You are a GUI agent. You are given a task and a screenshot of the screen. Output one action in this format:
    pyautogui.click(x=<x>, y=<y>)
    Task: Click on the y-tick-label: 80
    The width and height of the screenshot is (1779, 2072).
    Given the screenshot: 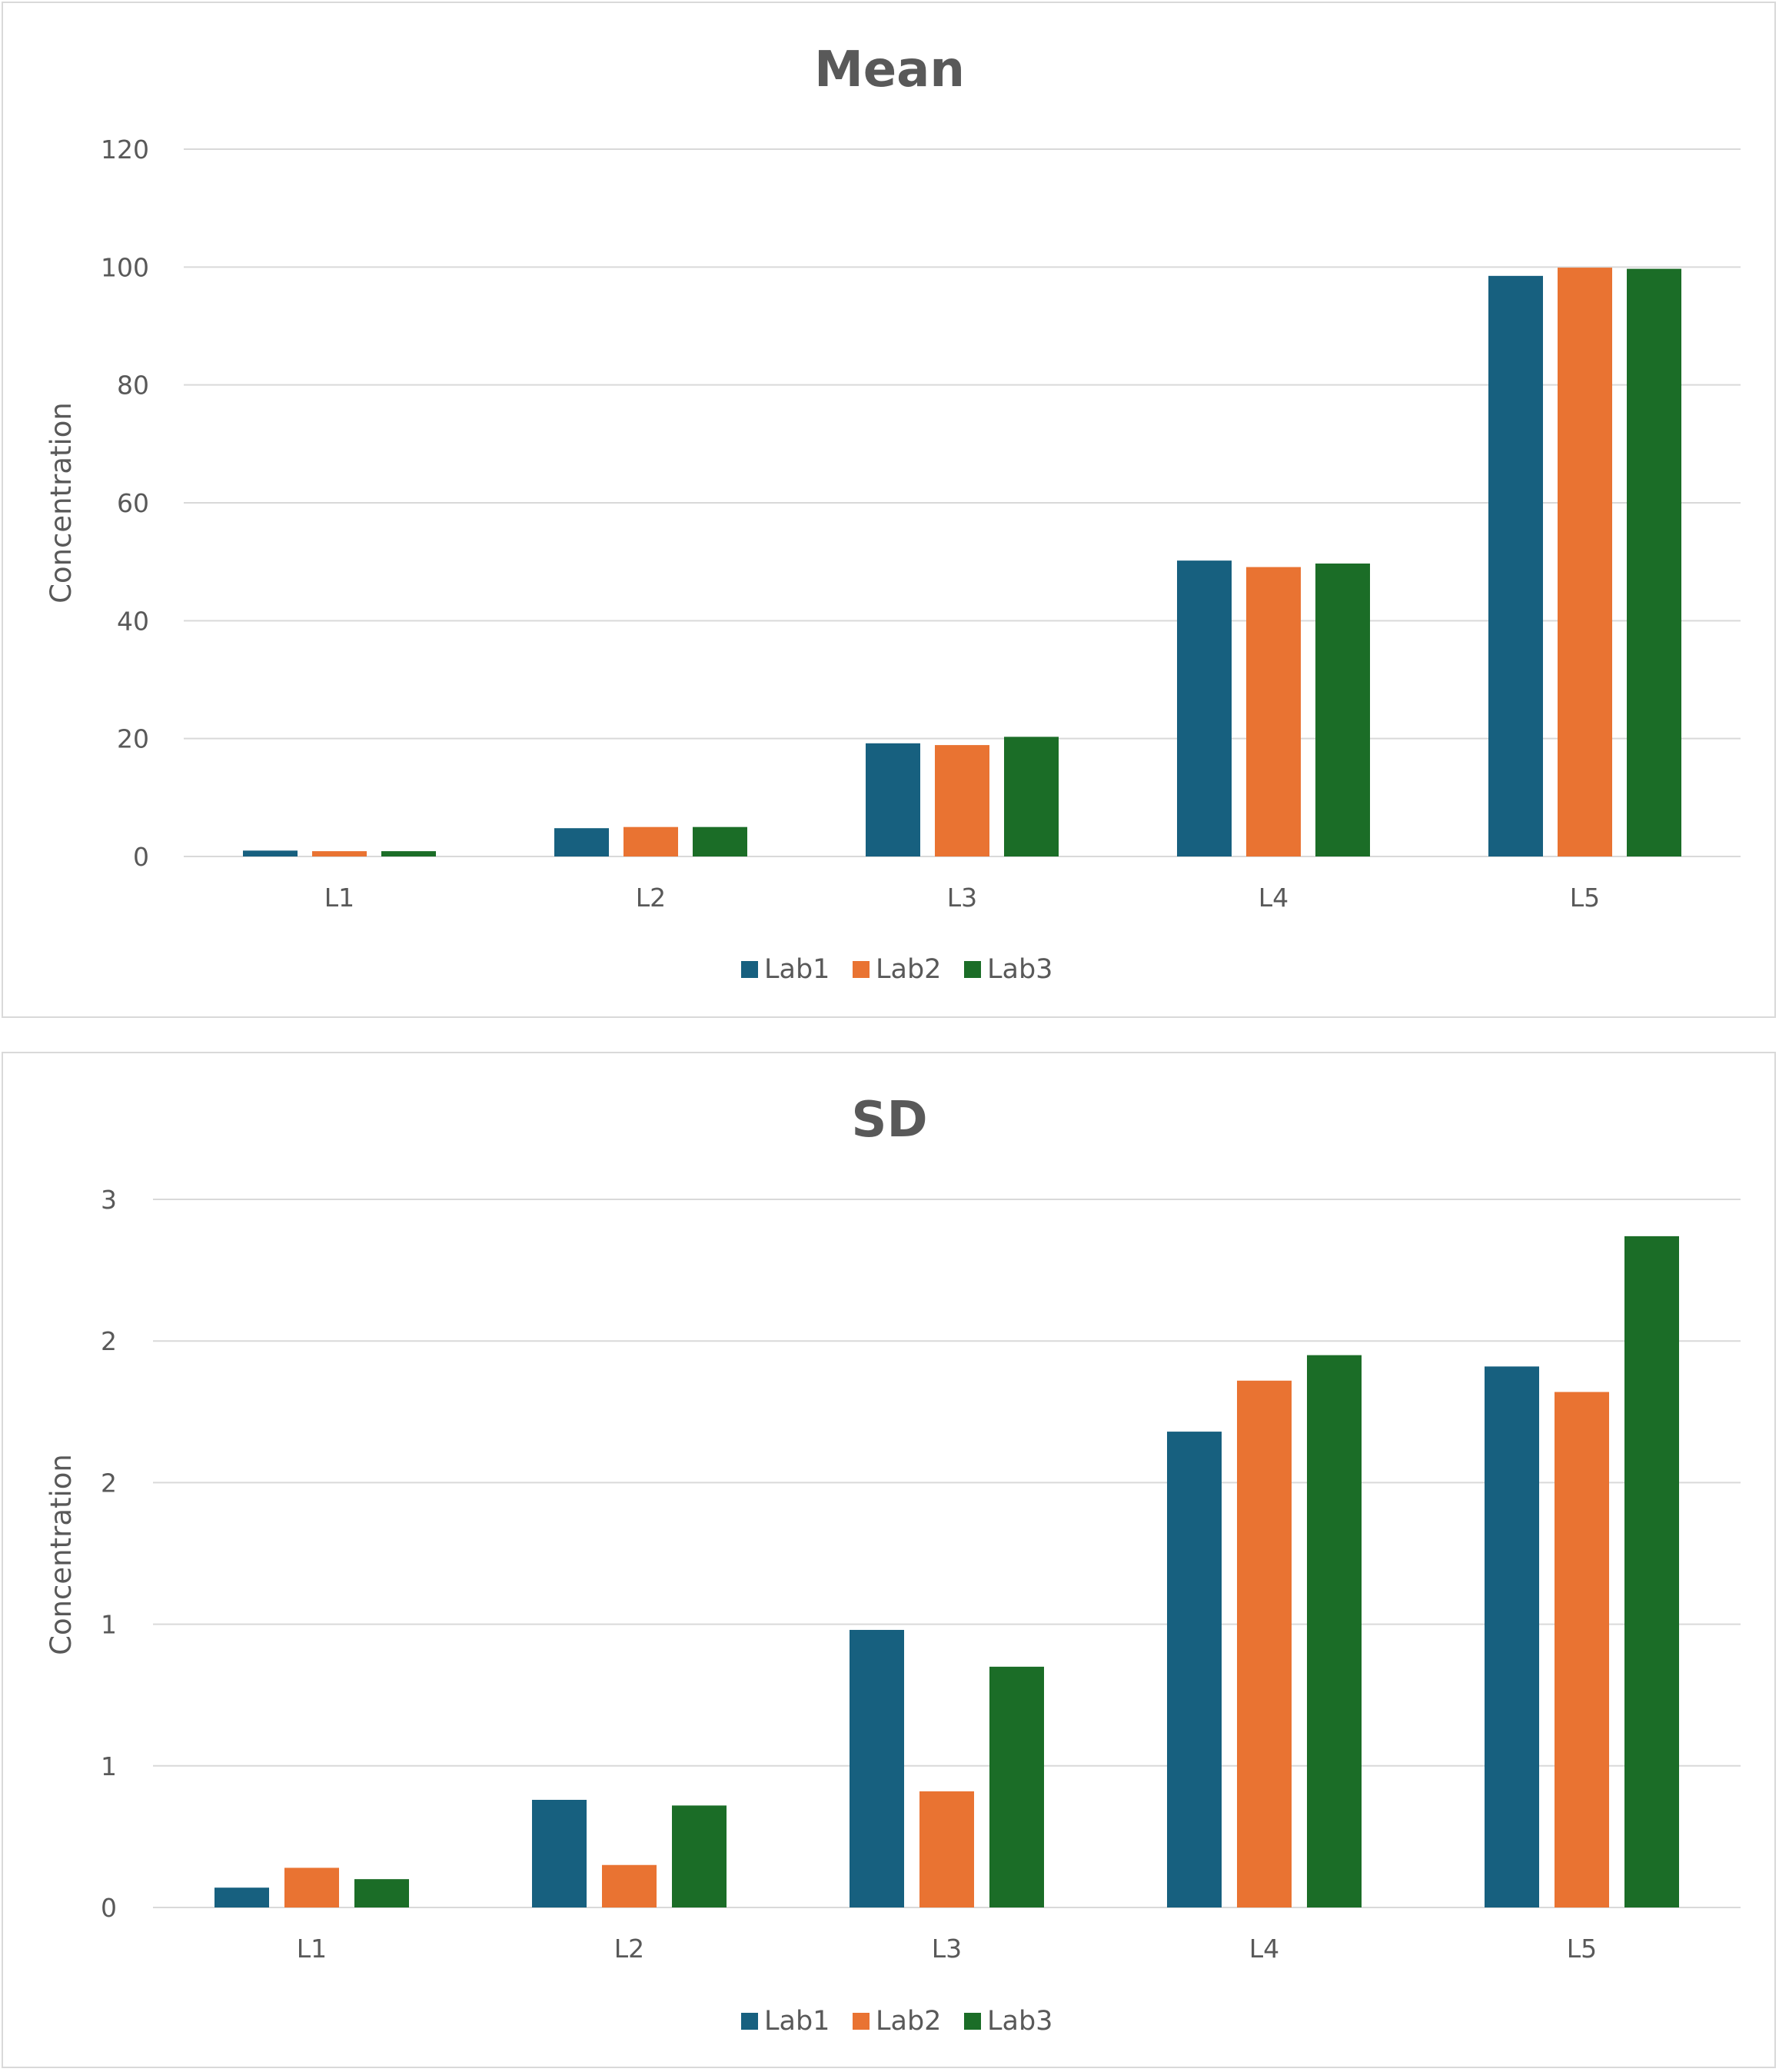 What is the action you would take?
    pyautogui.click(x=133, y=386)
    